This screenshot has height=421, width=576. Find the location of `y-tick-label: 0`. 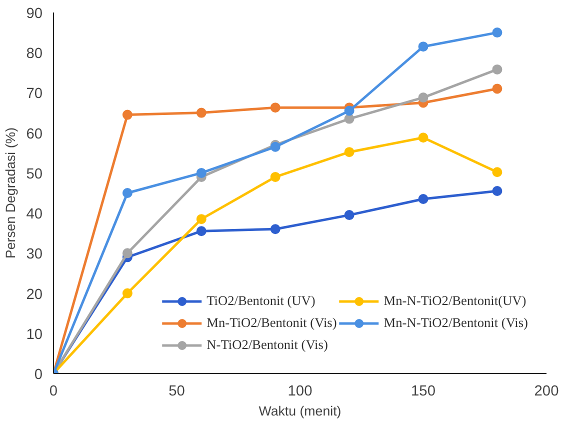

y-tick-label: 0 is located at coordinates (38, 375).